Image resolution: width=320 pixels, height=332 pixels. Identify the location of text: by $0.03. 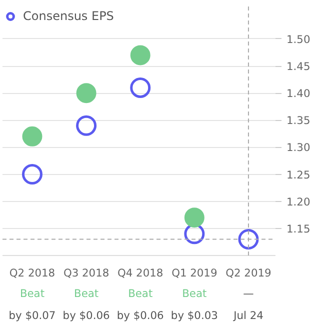
(194, 315).